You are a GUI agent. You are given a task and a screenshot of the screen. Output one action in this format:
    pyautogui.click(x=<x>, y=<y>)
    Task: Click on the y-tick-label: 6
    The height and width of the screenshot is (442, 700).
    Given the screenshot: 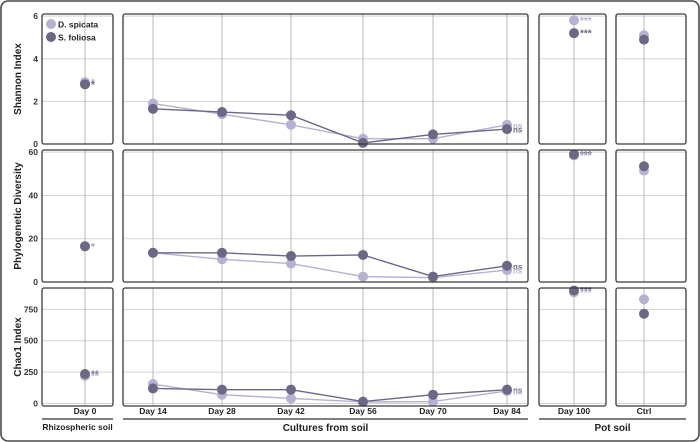 What is the action you would take?
    pyautogui.click(x=35, y=16)
    